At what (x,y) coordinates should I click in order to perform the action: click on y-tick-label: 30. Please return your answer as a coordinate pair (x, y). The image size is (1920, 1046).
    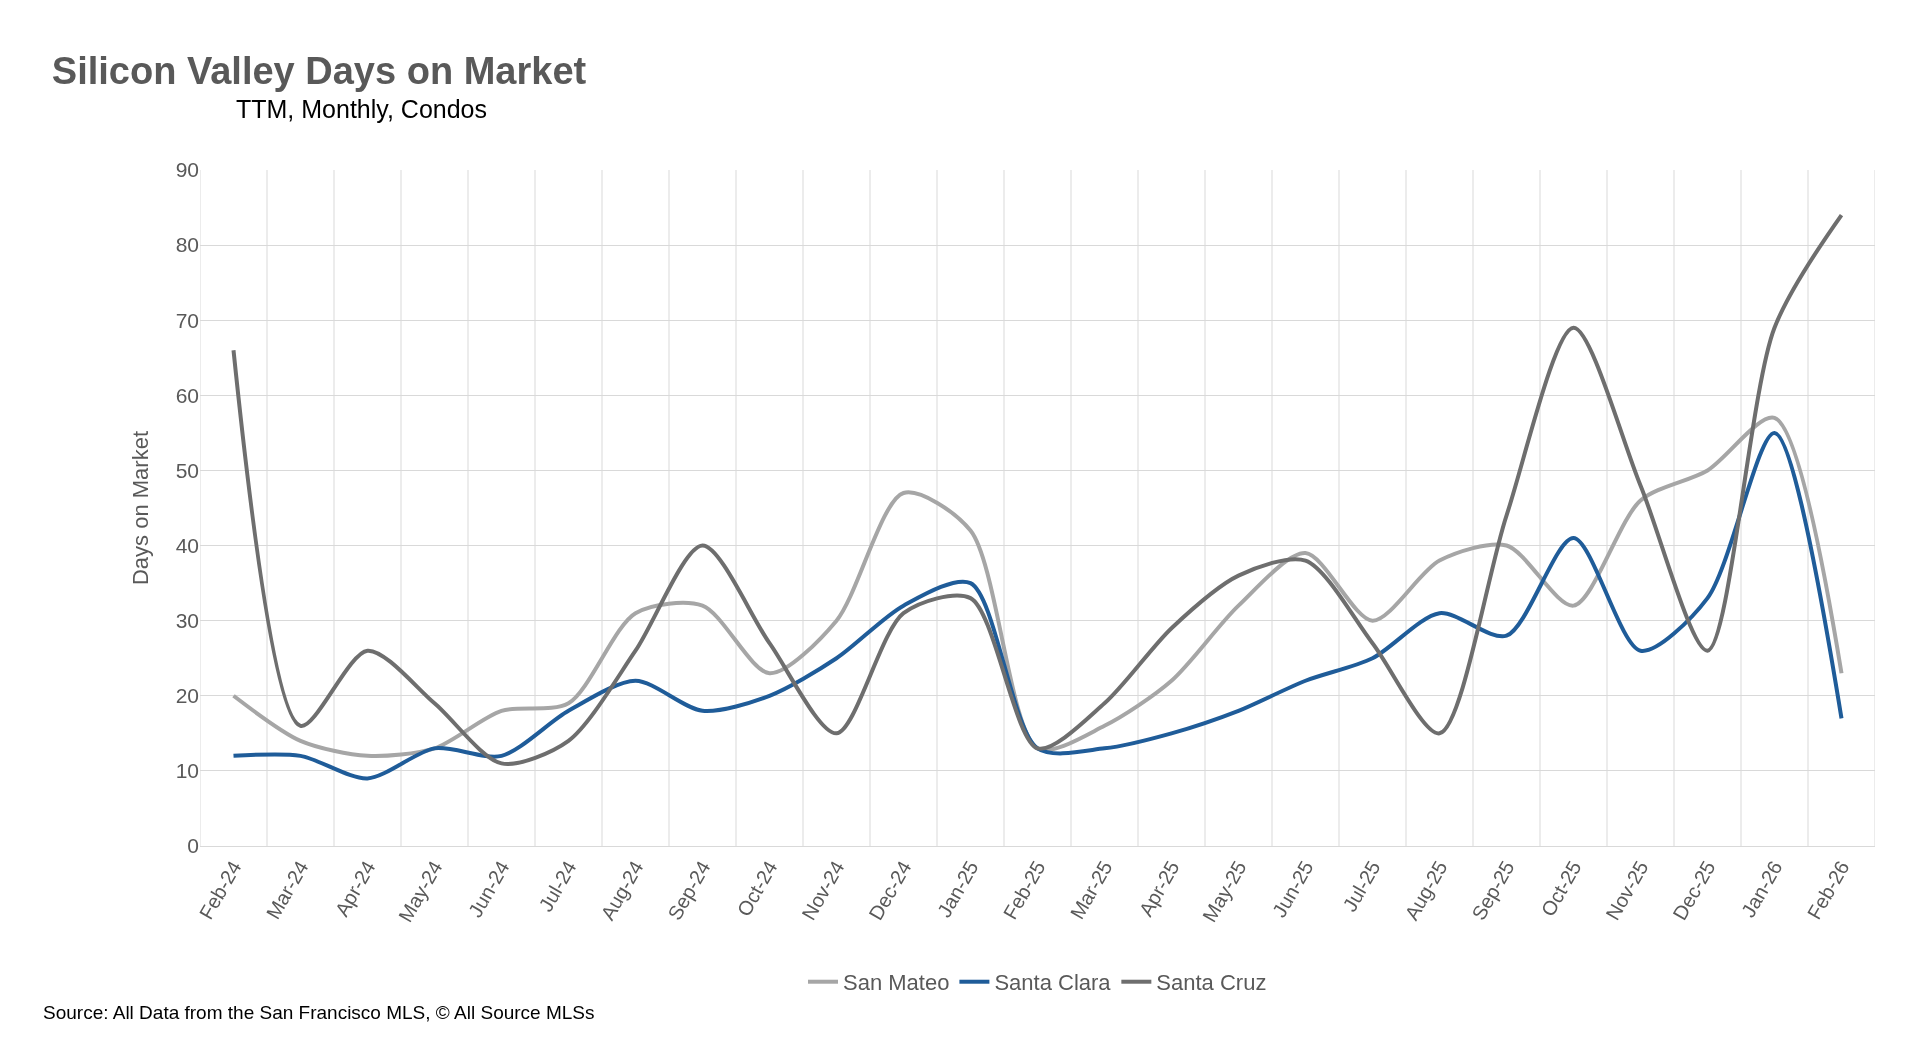
    Looking at the image, I should click on (187, 621).